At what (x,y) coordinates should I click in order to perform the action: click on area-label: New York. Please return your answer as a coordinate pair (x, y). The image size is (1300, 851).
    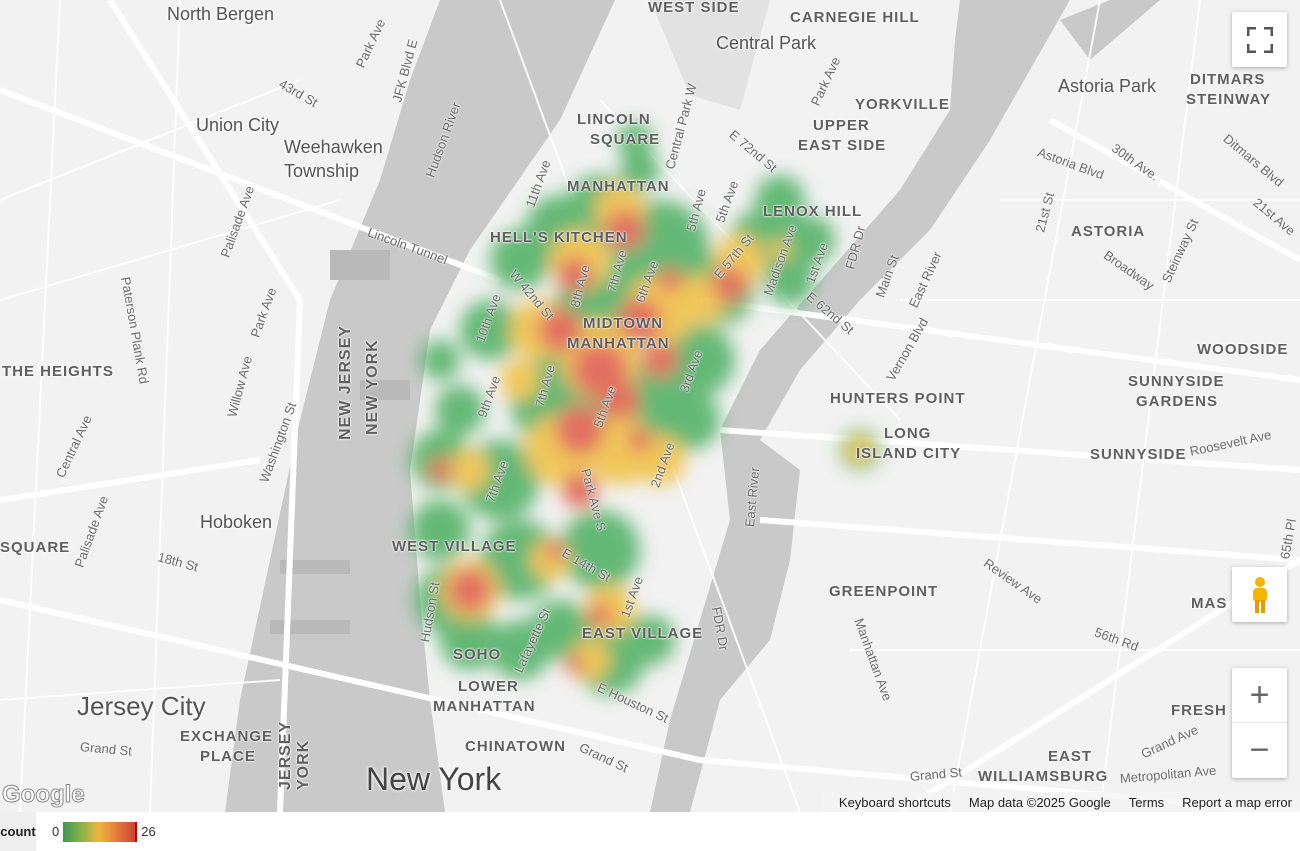
    Looking at the image, I should click on (434, 779).